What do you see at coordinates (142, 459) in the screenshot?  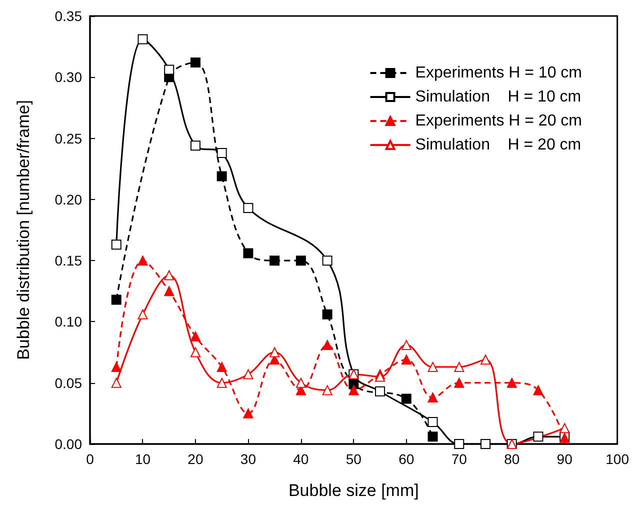 I see `x-tick-label: 10` at bounding box center [142, 459].